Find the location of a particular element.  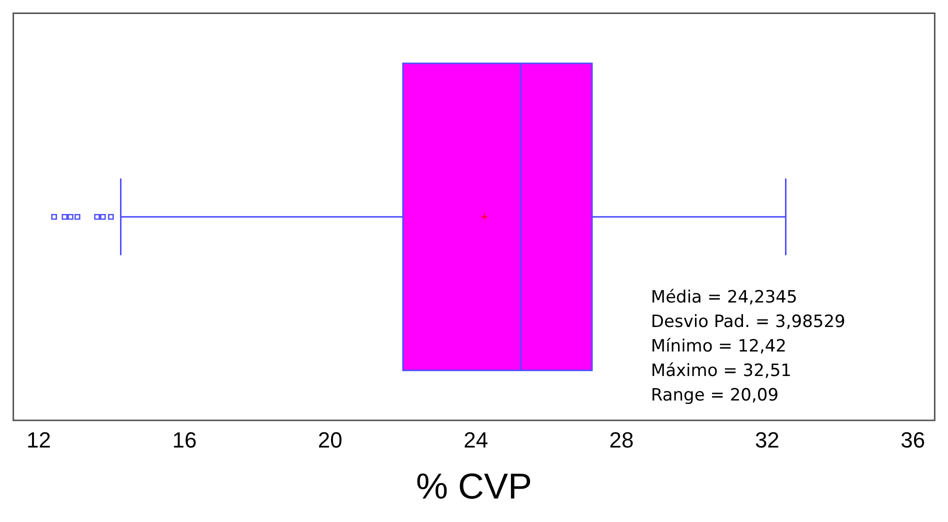

x-tick-label: 32 is located at coordinates (767, 440).